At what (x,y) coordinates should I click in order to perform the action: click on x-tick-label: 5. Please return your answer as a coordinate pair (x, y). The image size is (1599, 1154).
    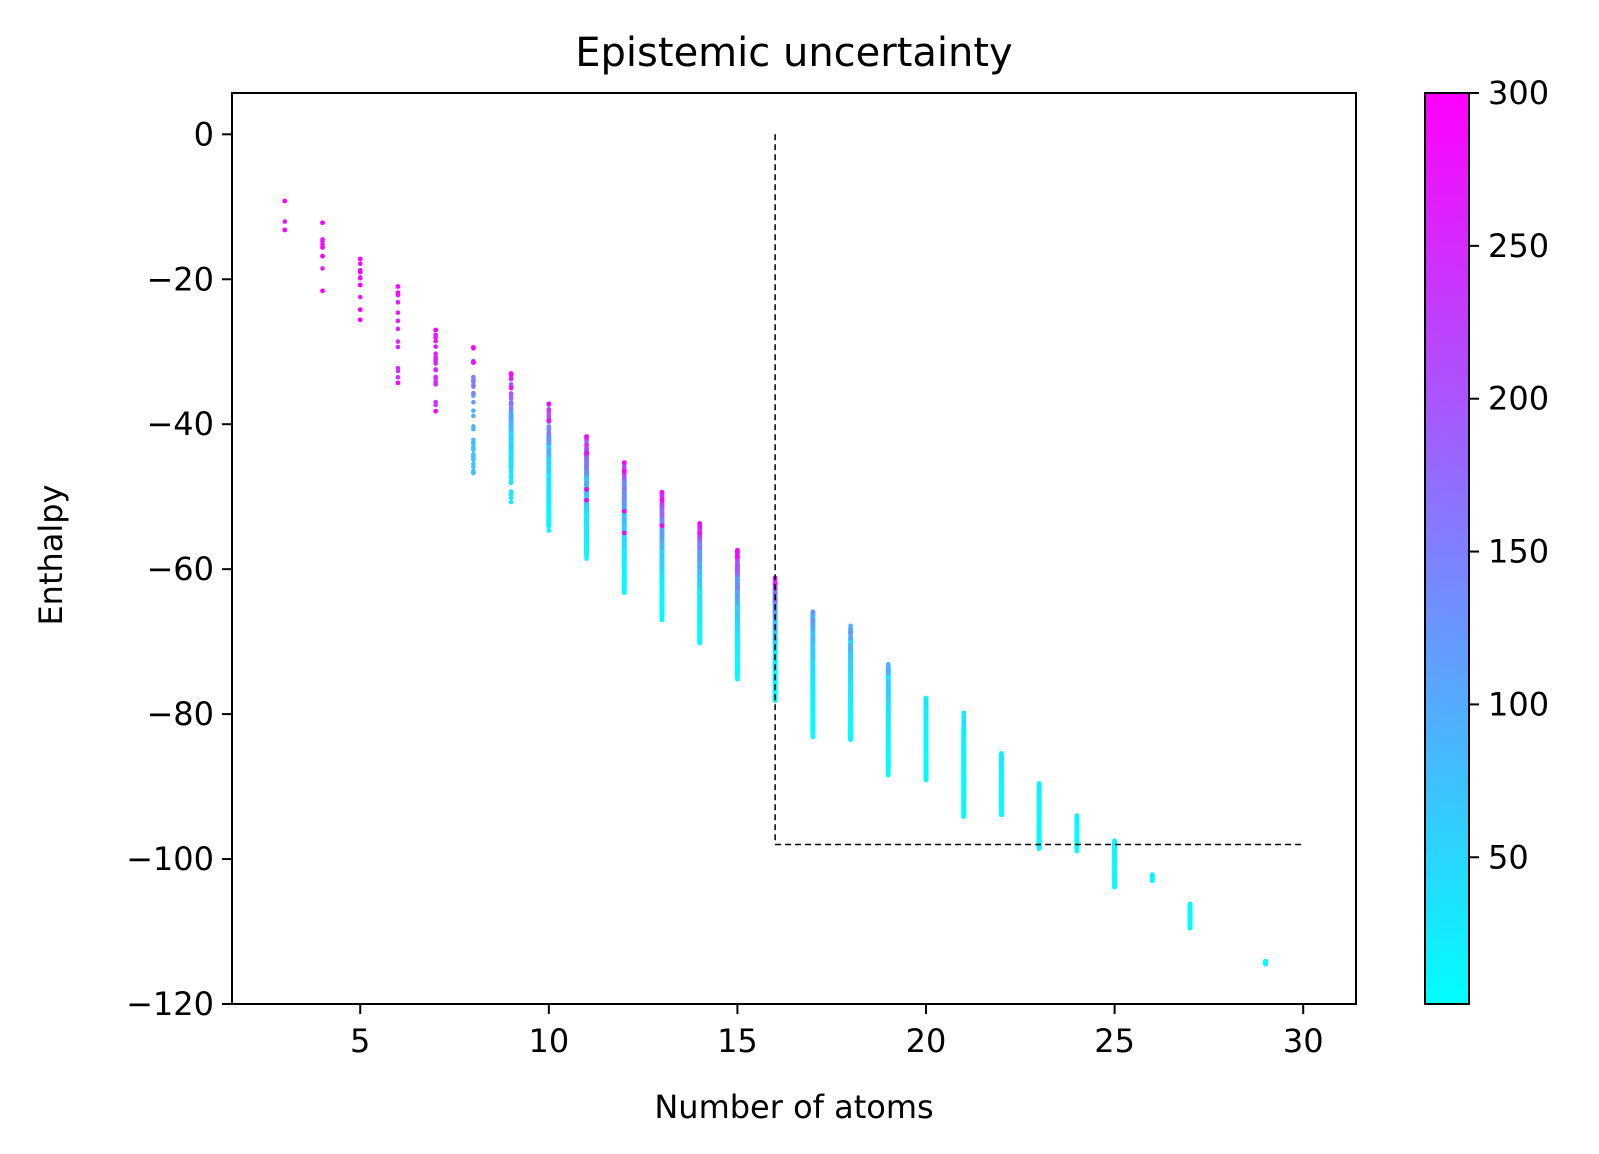
    Looking at the image, I should click on (360, 1041).